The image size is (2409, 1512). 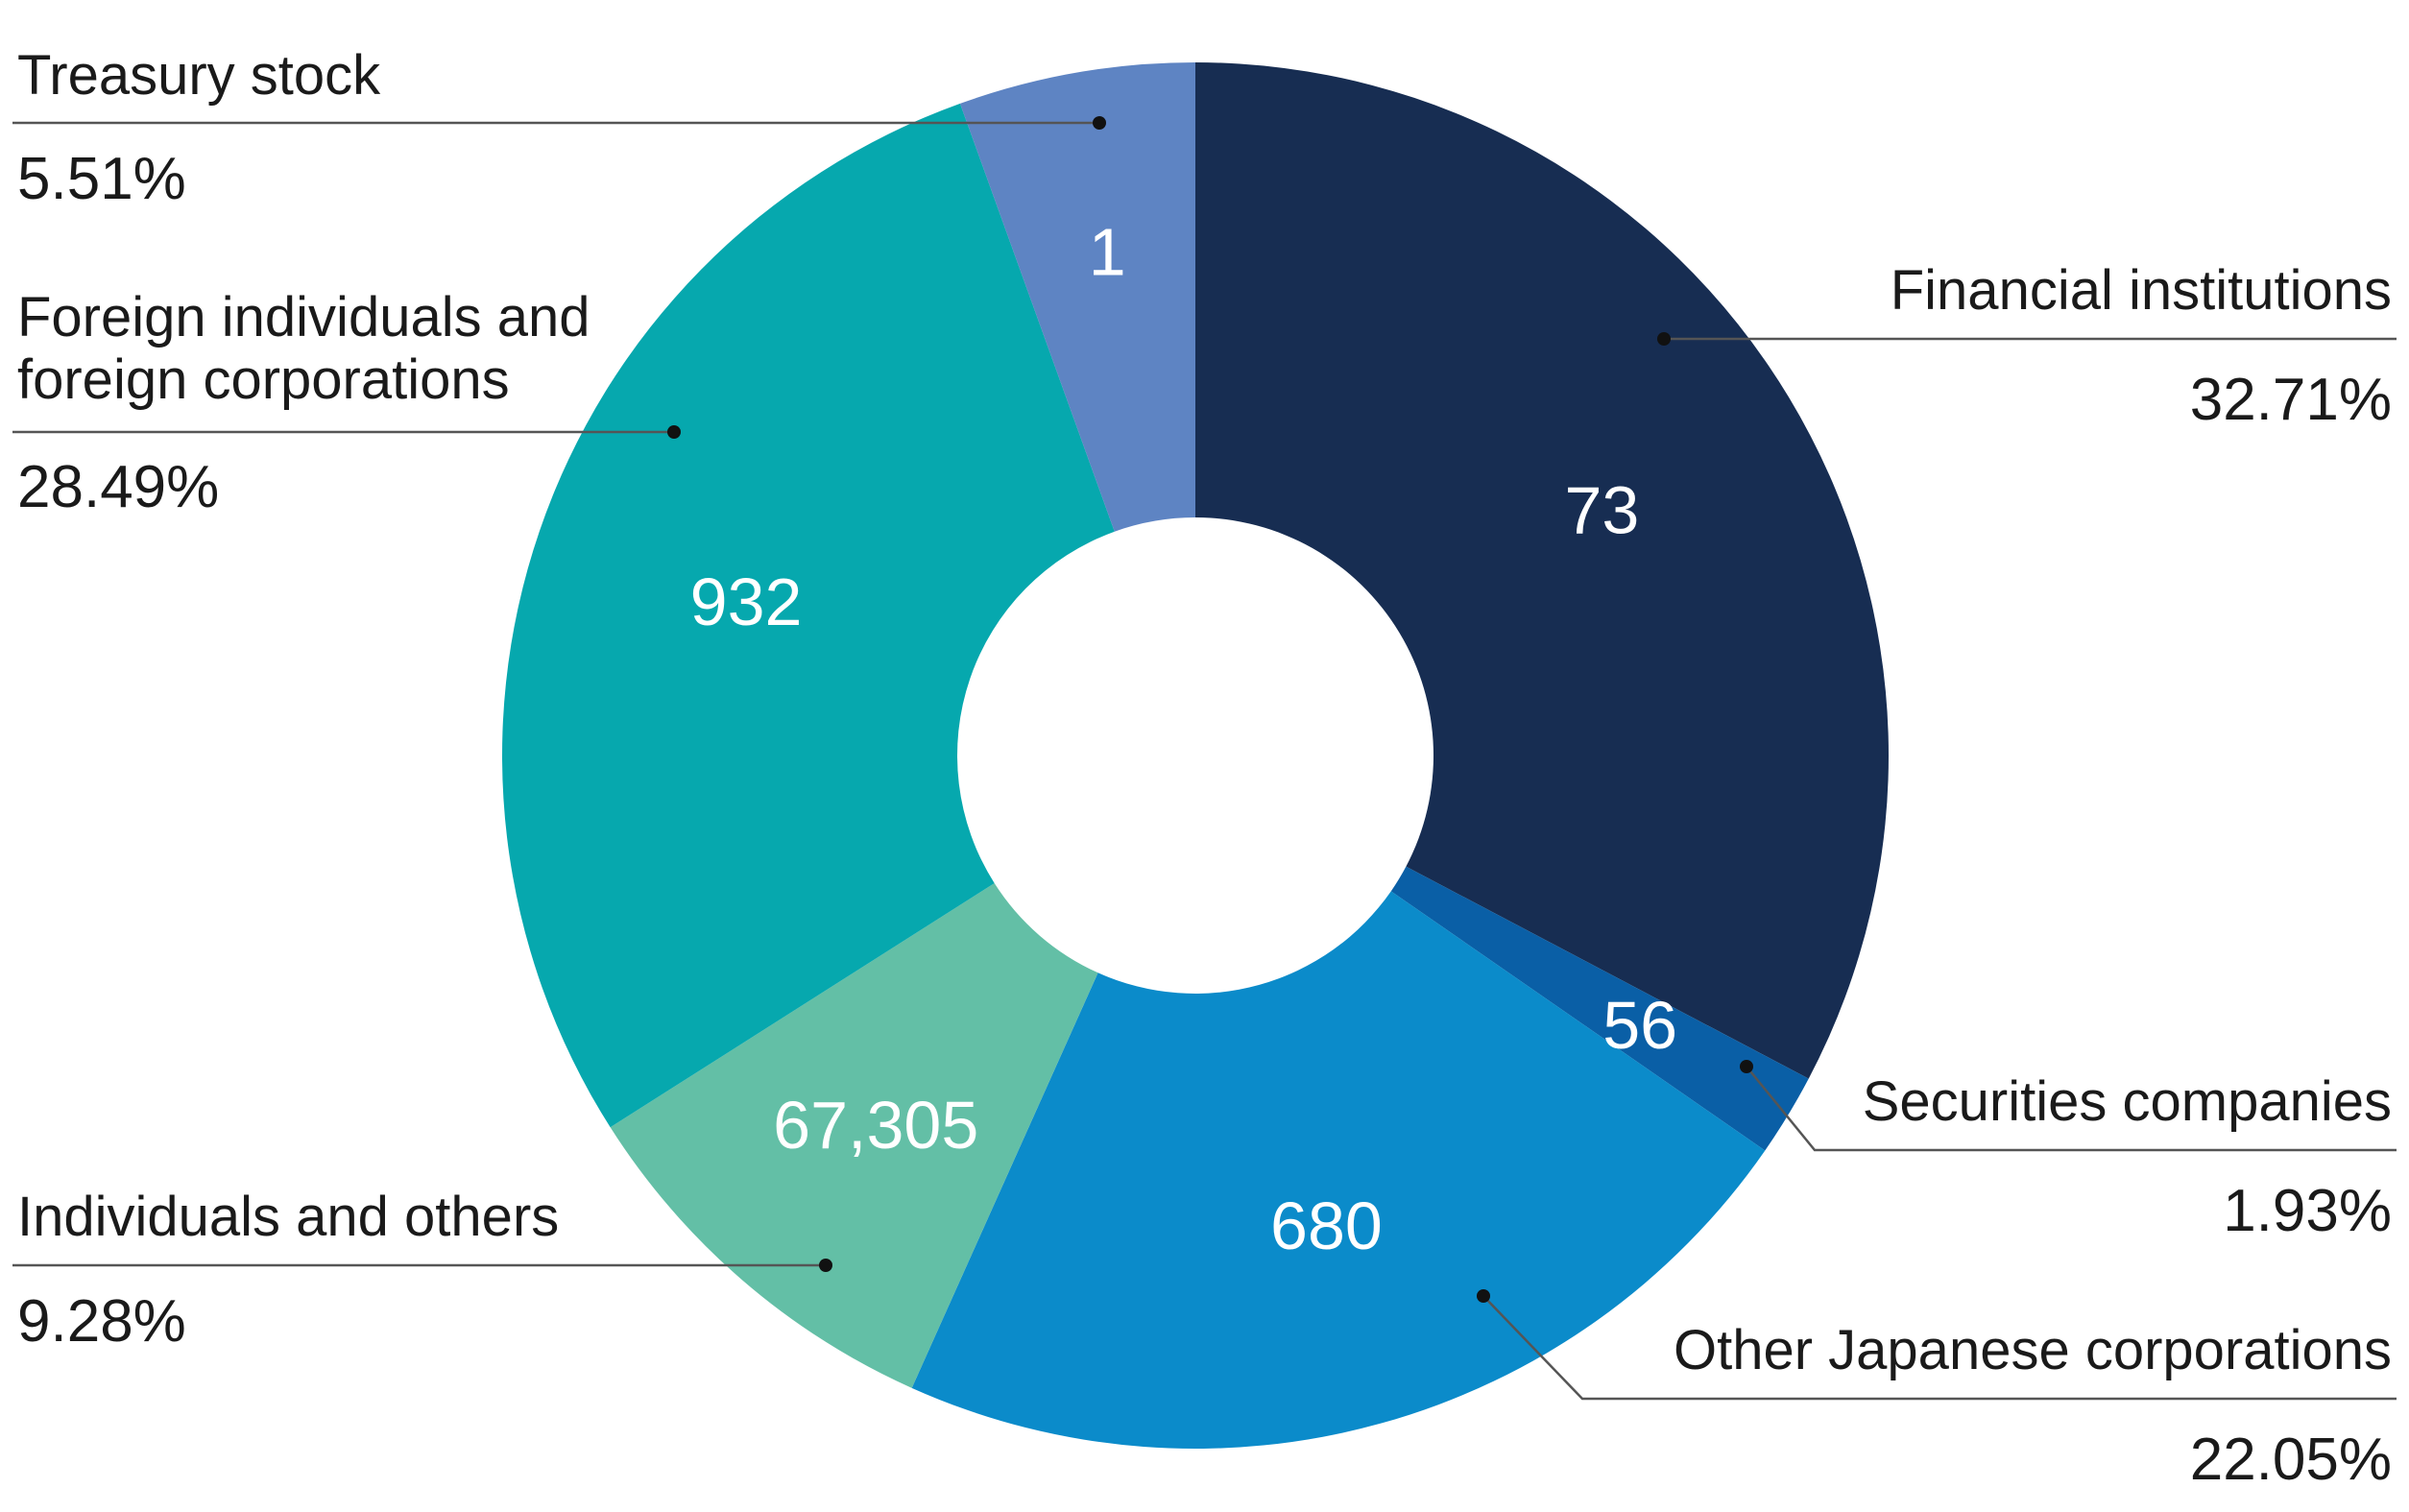 What do you see at coordinates (1599, 1009) in the screenshot?
I see `slice-securities-companies` at bounding box center [1599, 1009].